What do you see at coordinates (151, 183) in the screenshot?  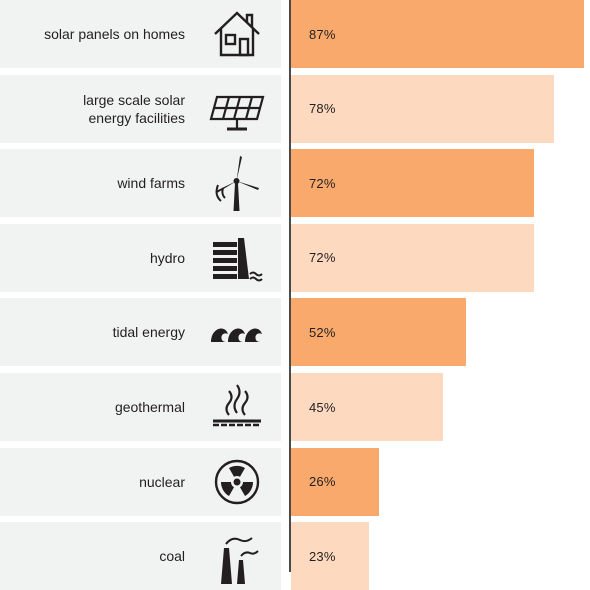 I see `category-label: wind farms` at bounding box center [151, 183].